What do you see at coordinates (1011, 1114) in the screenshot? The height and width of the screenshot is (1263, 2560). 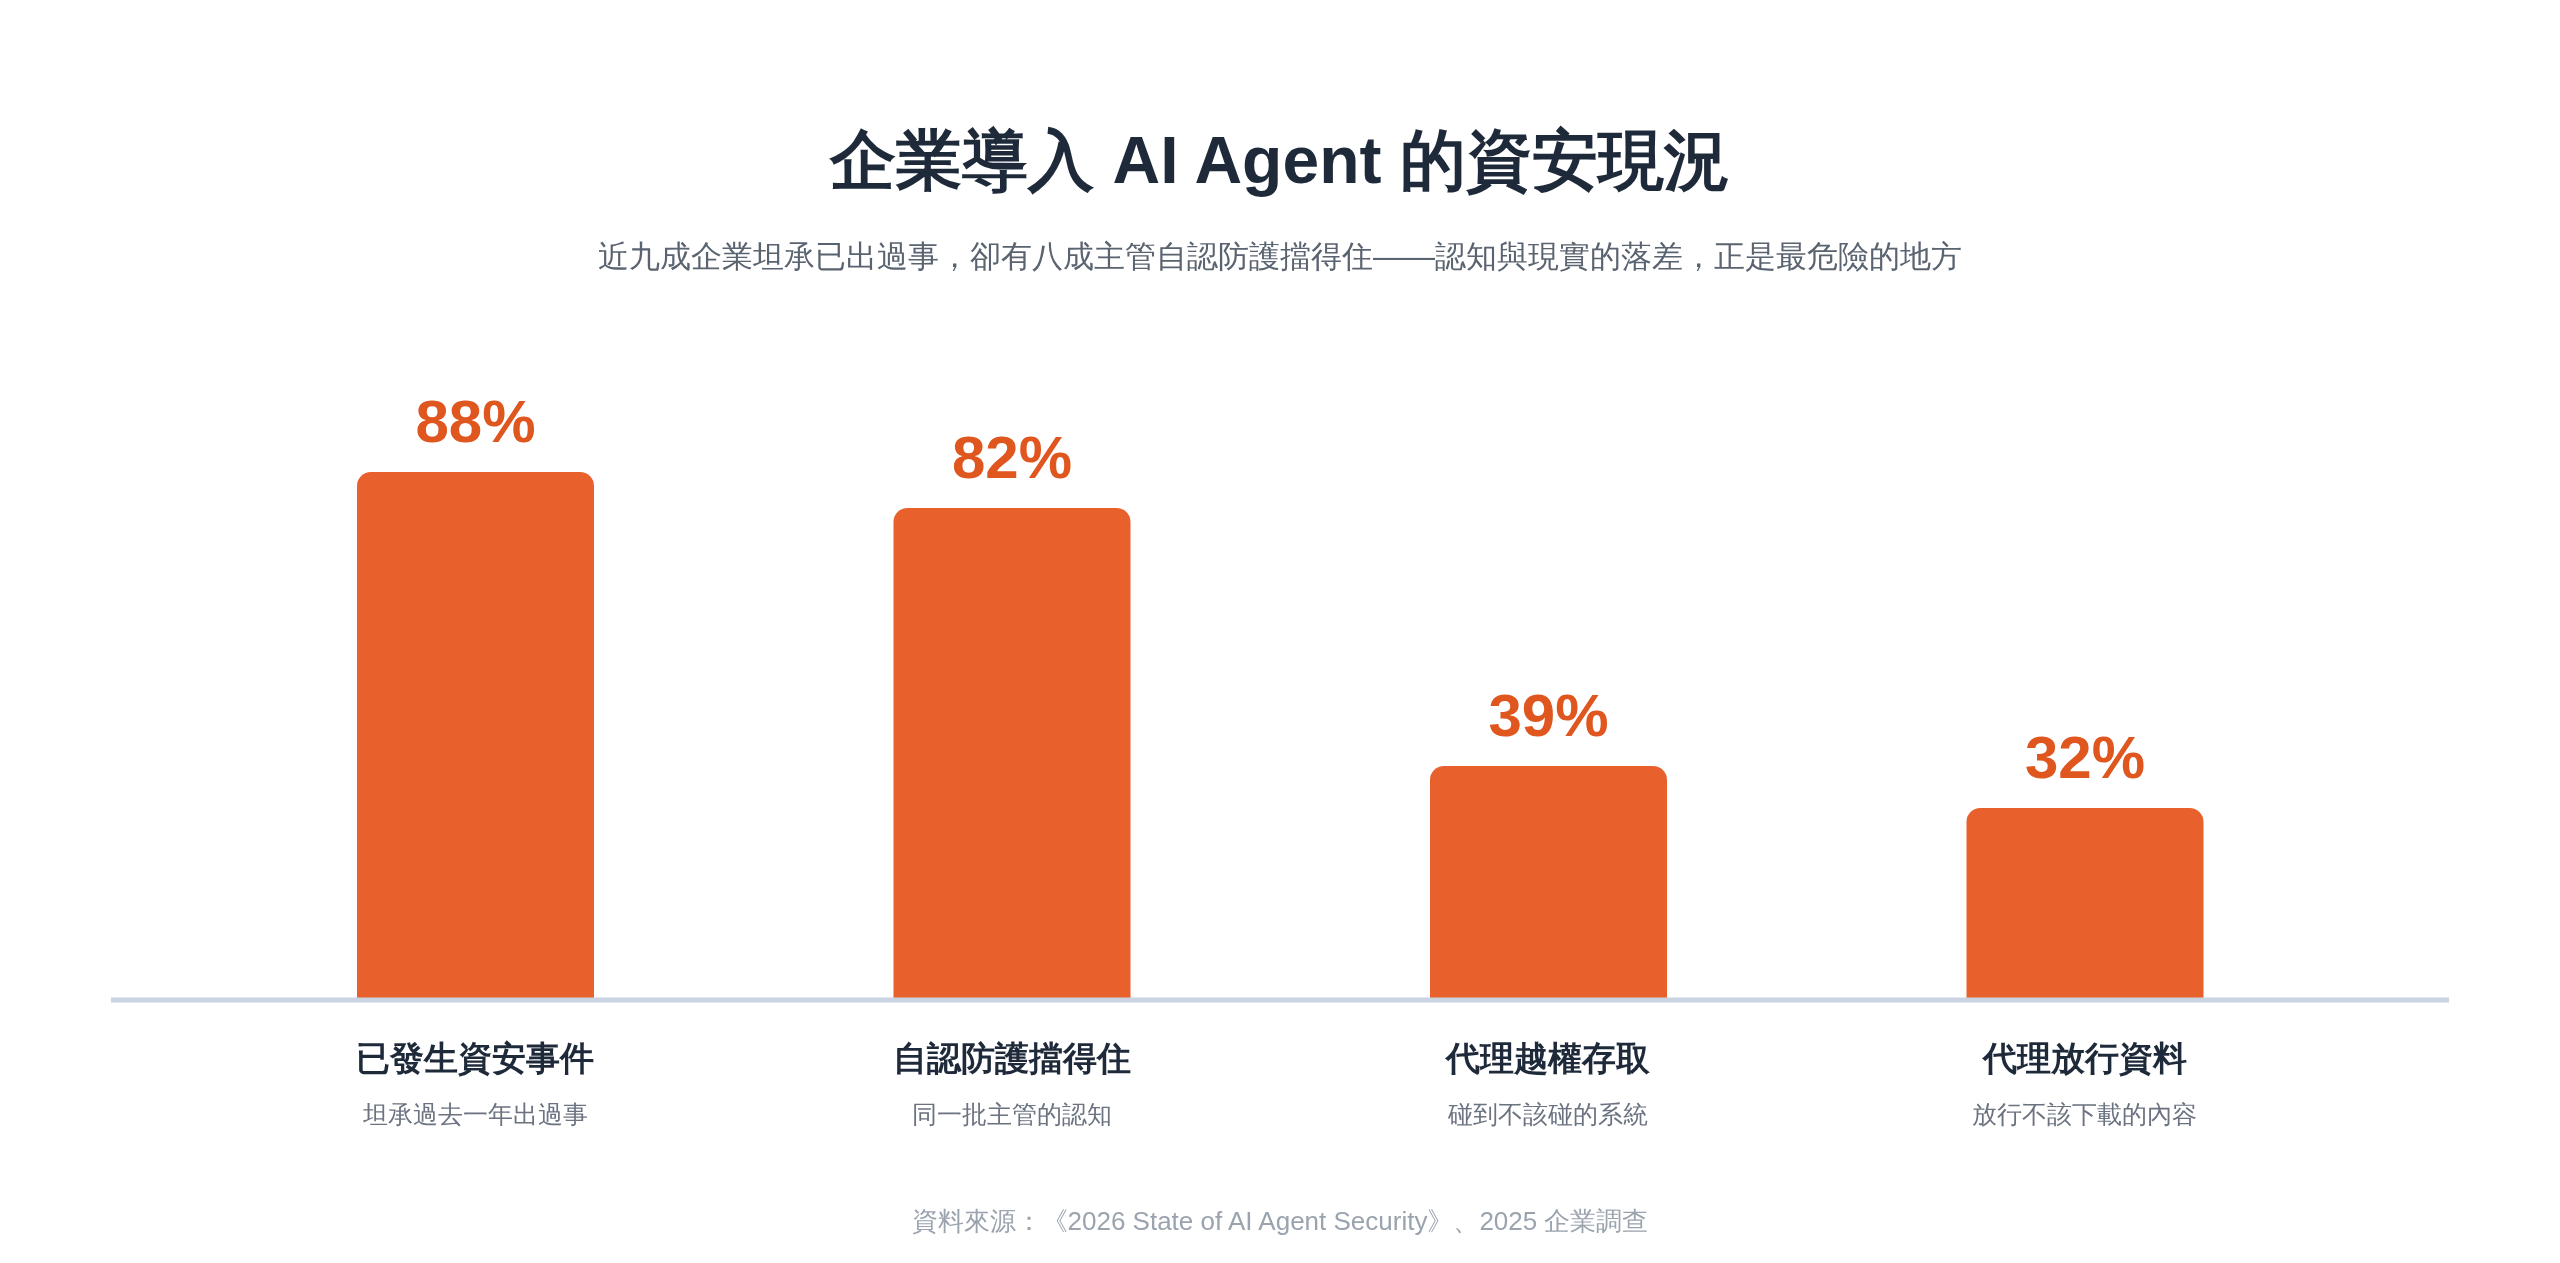 I see `text: 同一批主管的認知` at bounding box center [1011, 1114].